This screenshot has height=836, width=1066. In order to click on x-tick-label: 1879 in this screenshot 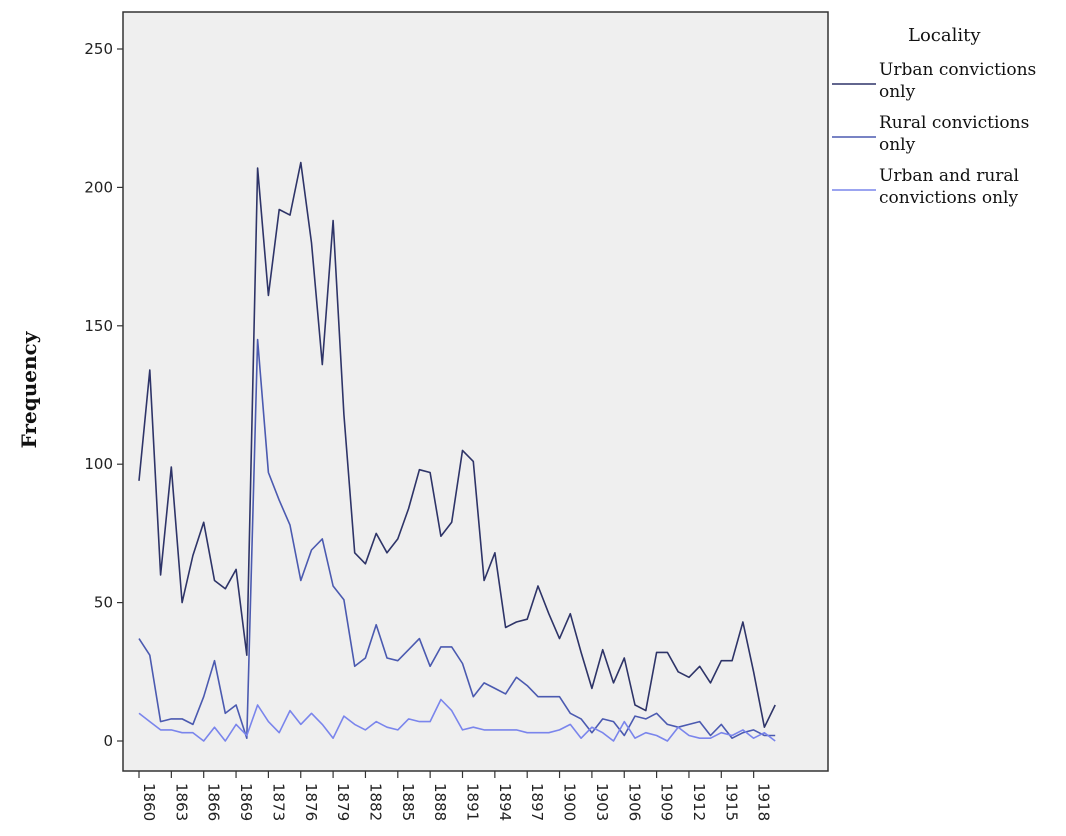, I will do `click(343, 802)`.